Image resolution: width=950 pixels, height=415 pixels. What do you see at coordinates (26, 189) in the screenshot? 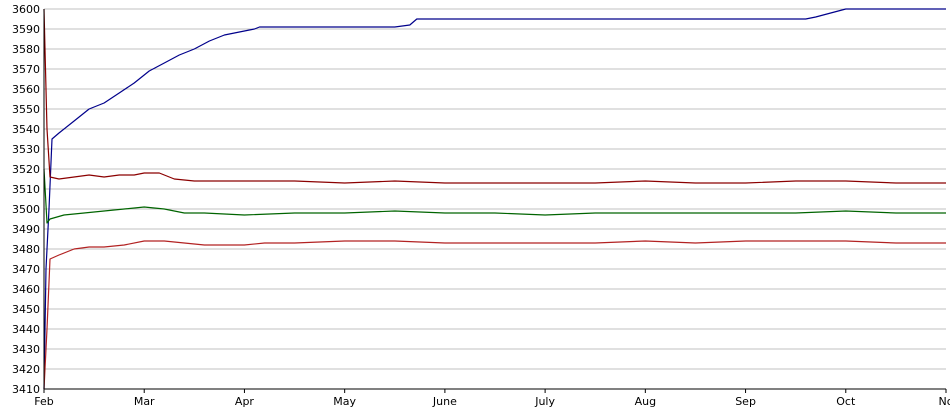
I see `y-tick-label: 3510` at bounding box center [26, 189].